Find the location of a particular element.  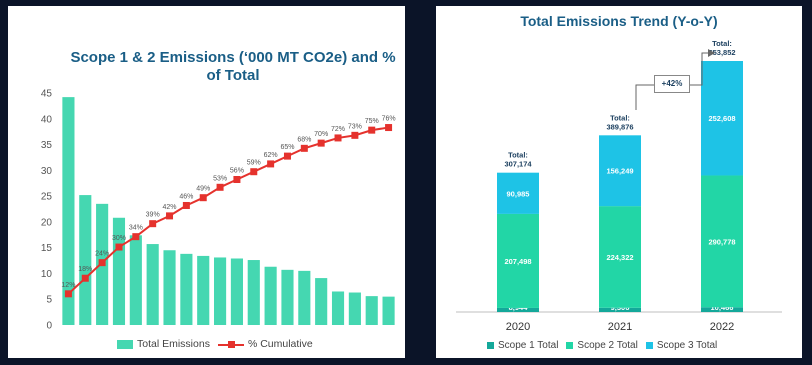

legend-swatch-bar is located at coordinates (125, 344).